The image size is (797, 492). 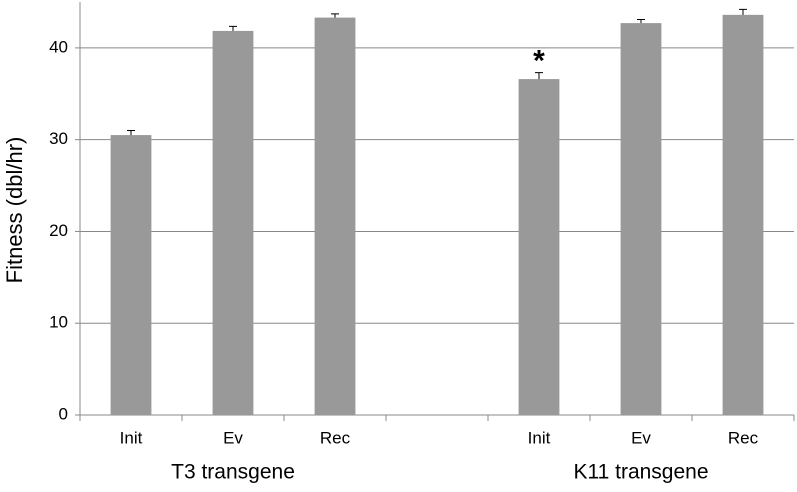 I want to click on group-label: T3 transgene, so click(x=233, y=472).